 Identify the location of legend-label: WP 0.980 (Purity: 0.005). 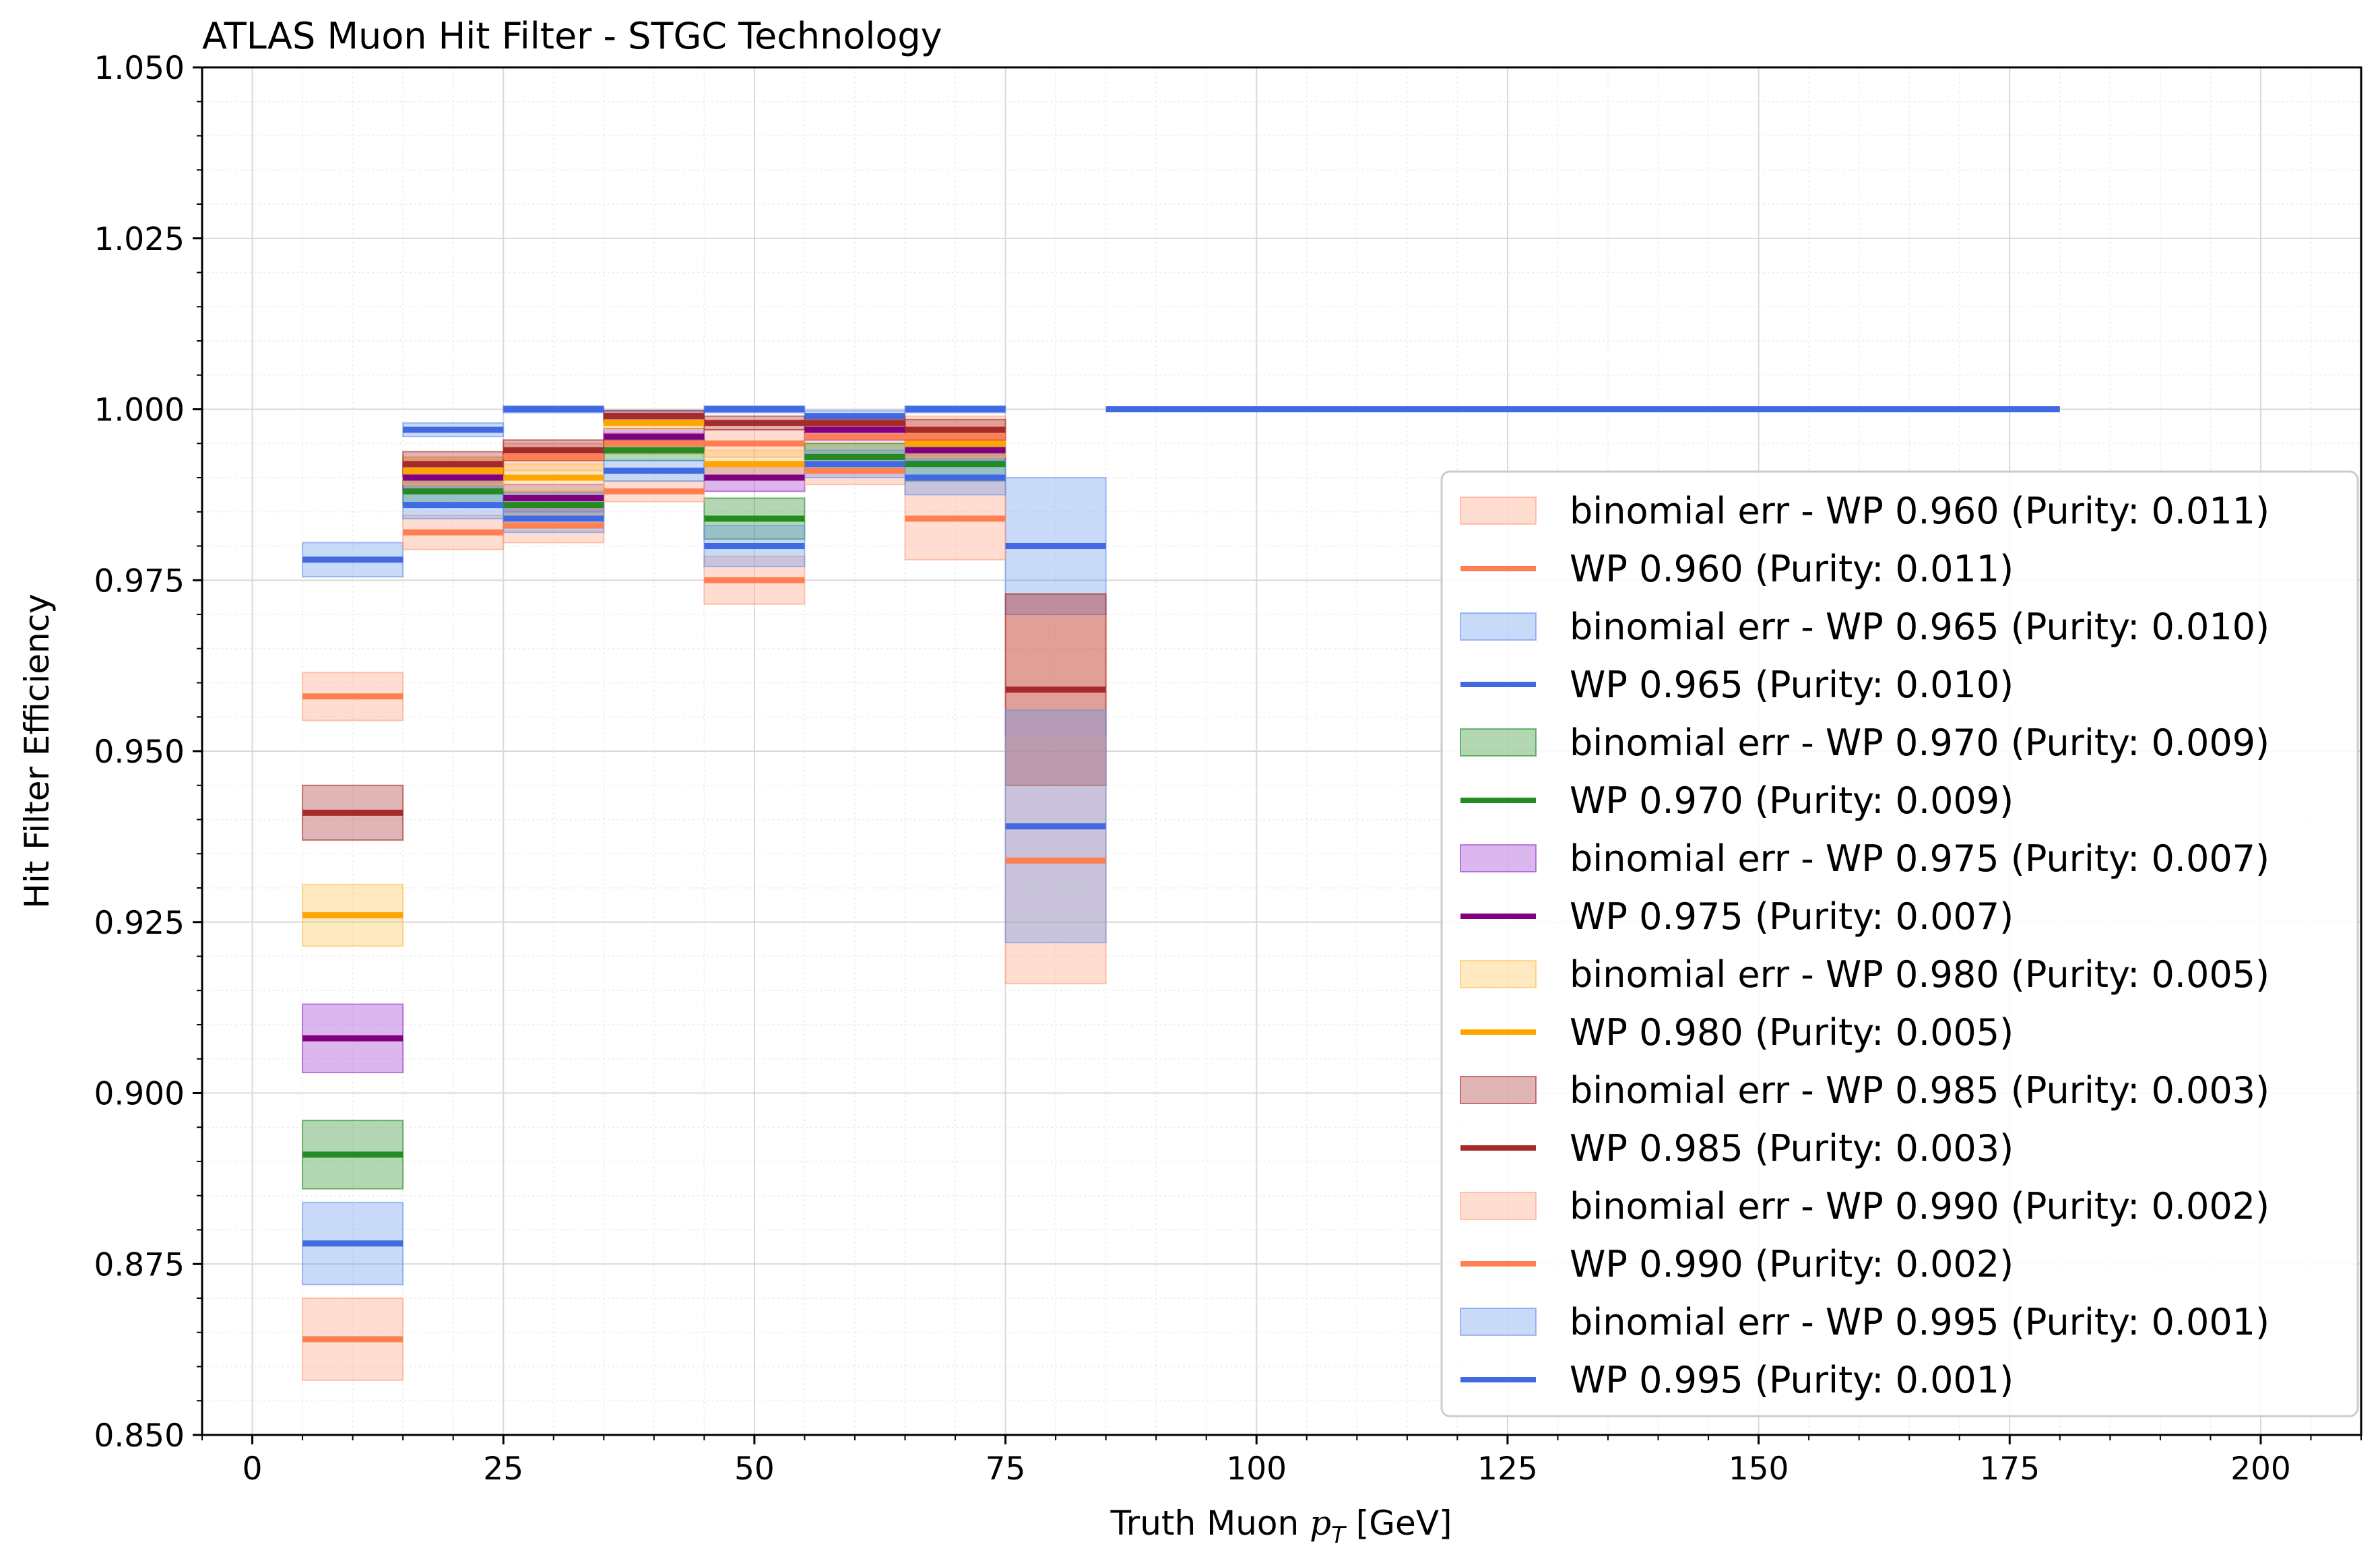
(1792, 1032).